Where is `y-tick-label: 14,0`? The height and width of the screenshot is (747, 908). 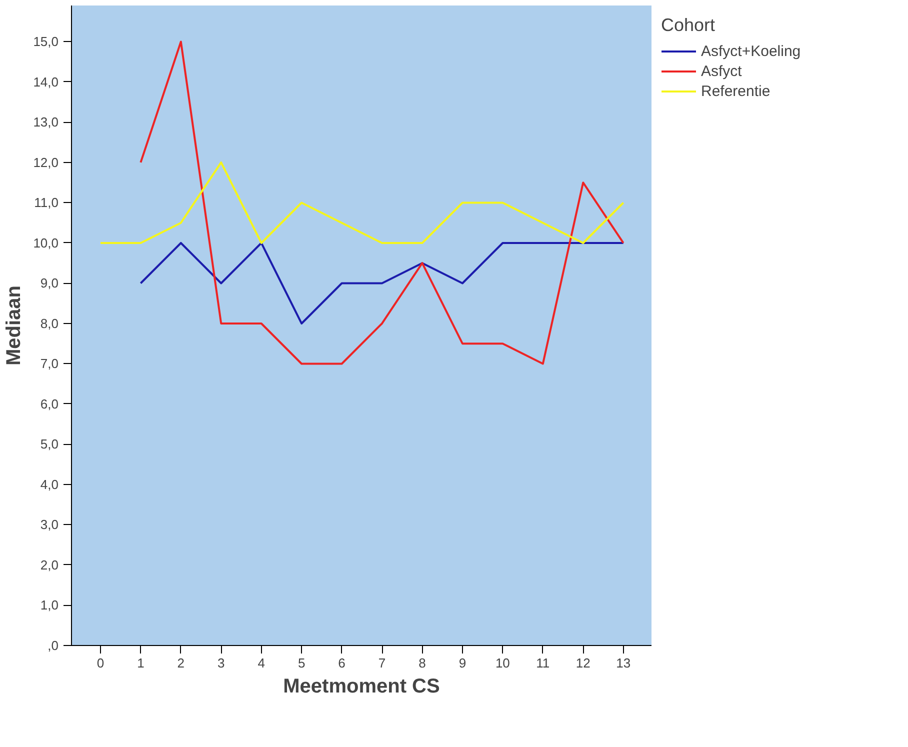
y-tick-label: 14,0 is located at coordinates (46, 82).